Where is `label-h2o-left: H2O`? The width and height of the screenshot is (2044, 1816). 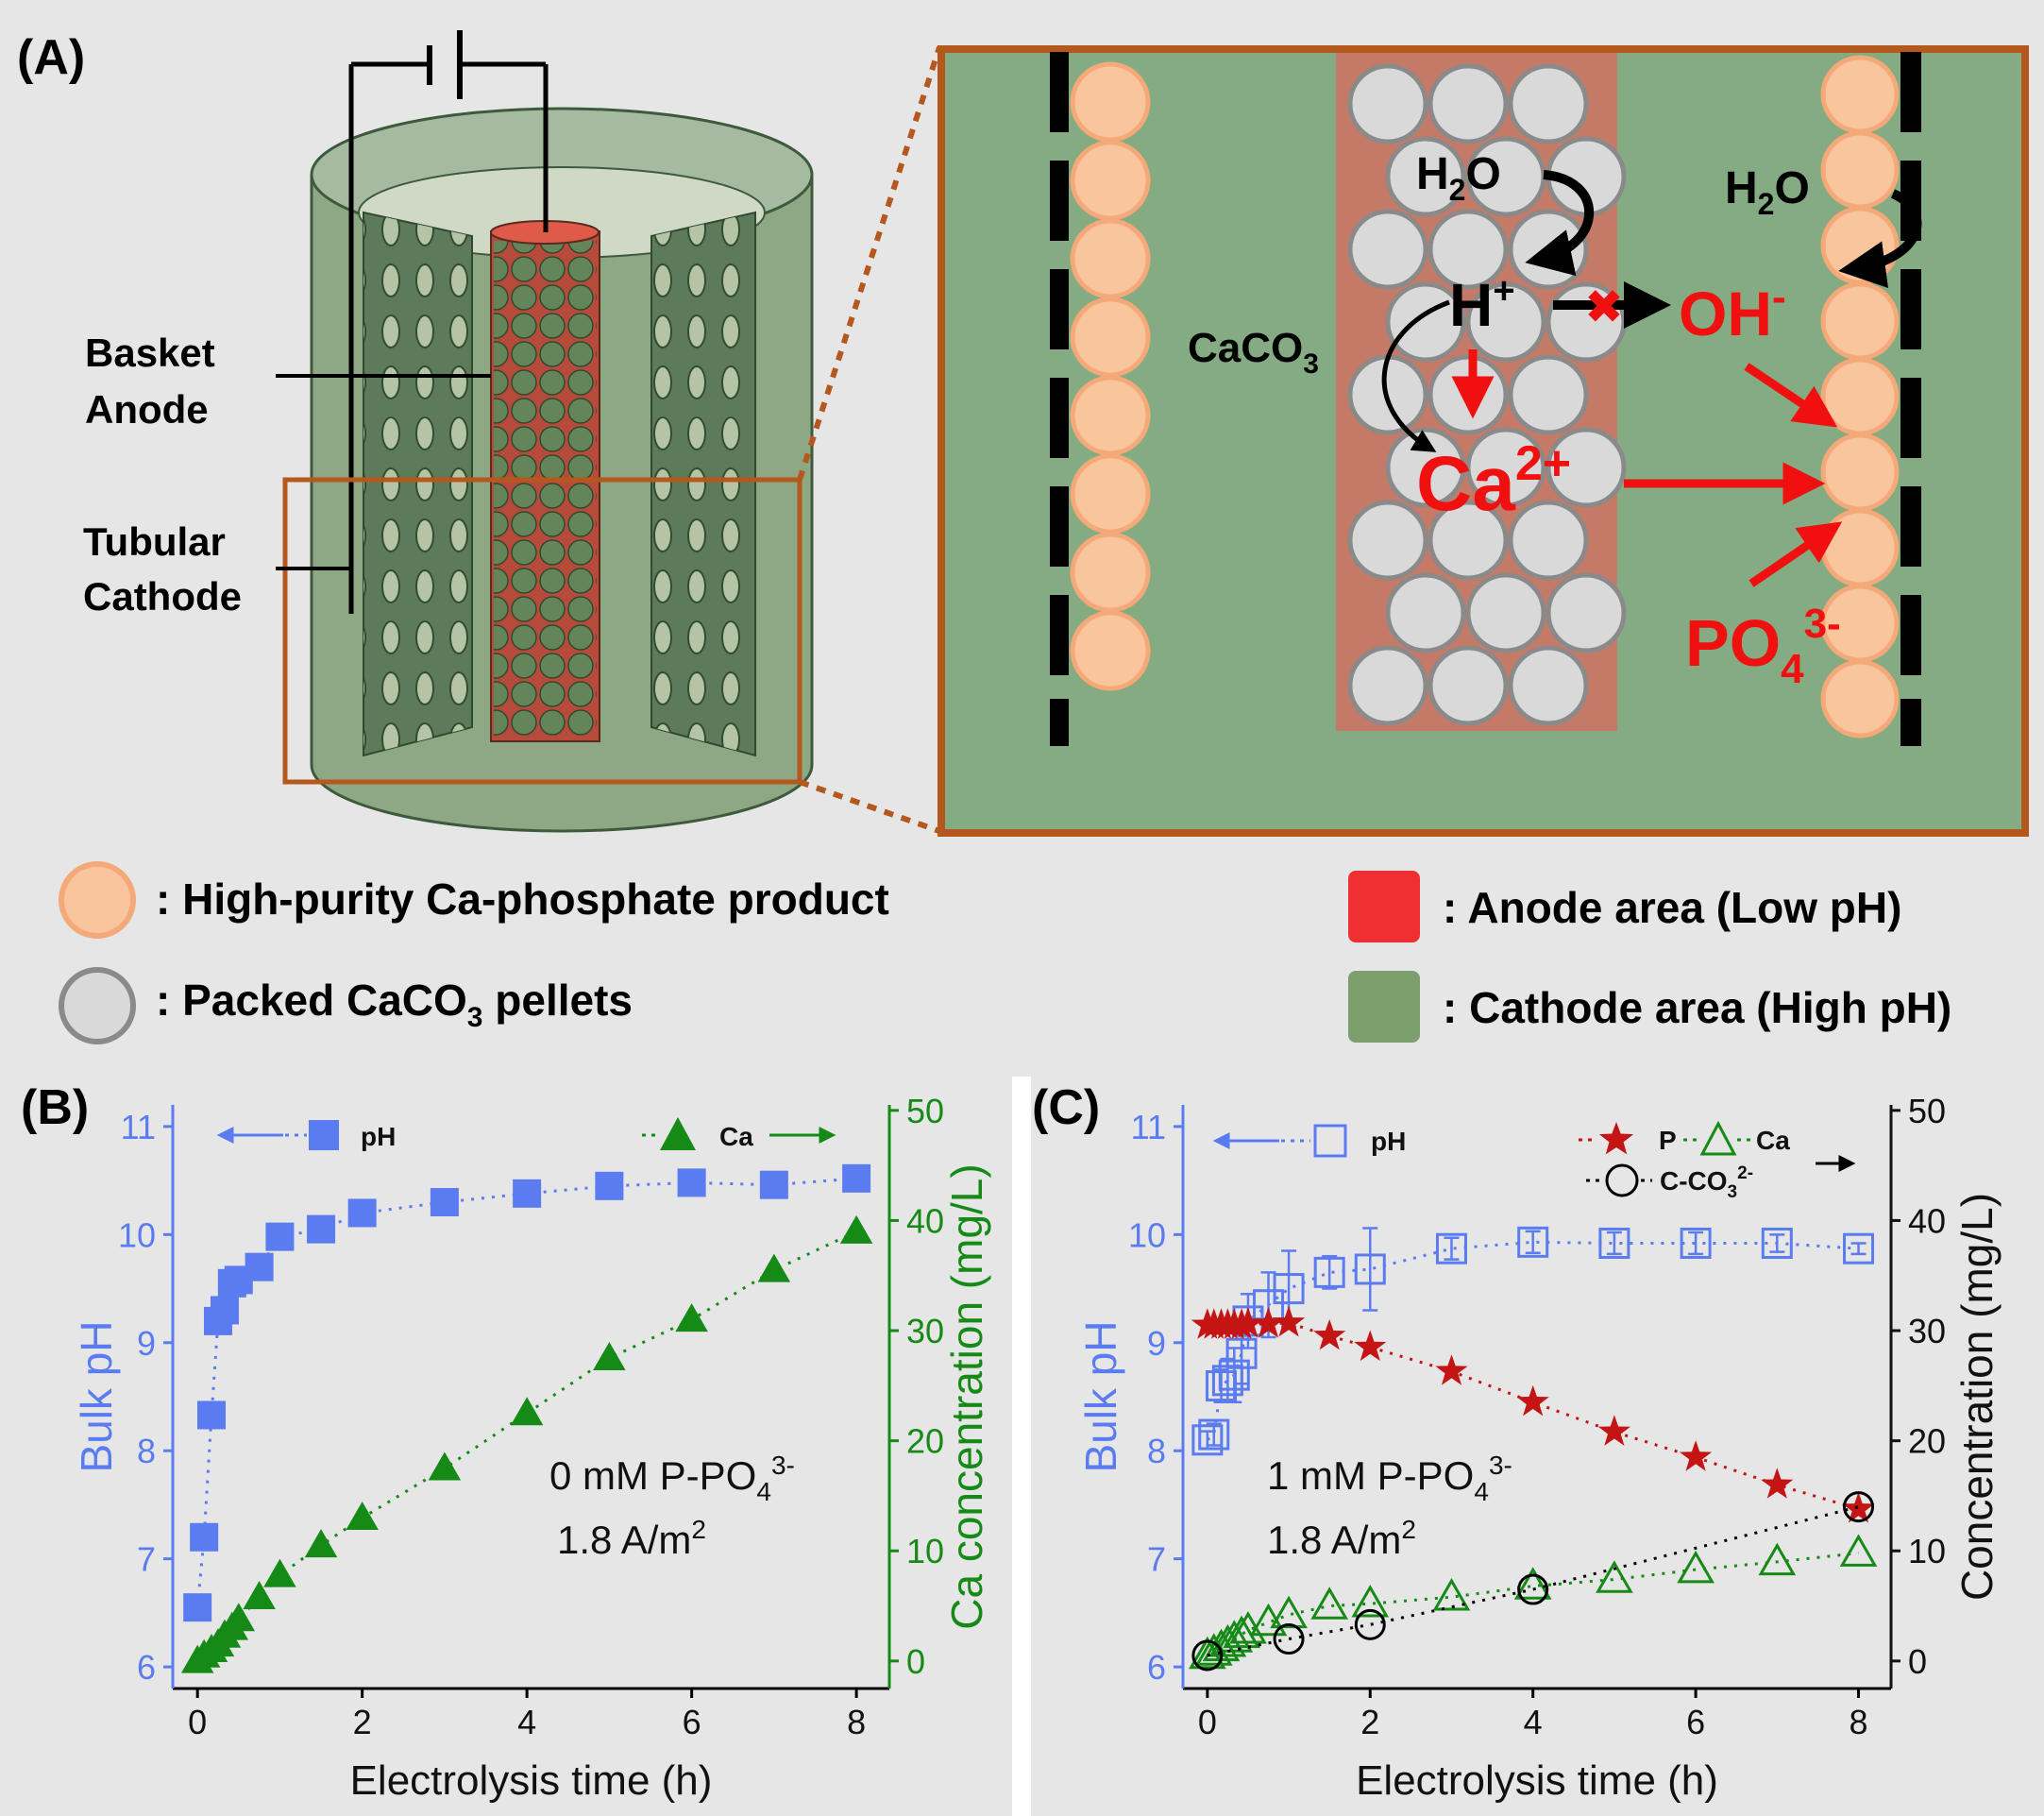
label-h2o-left: H2O is located at coordinates (1458, 178).